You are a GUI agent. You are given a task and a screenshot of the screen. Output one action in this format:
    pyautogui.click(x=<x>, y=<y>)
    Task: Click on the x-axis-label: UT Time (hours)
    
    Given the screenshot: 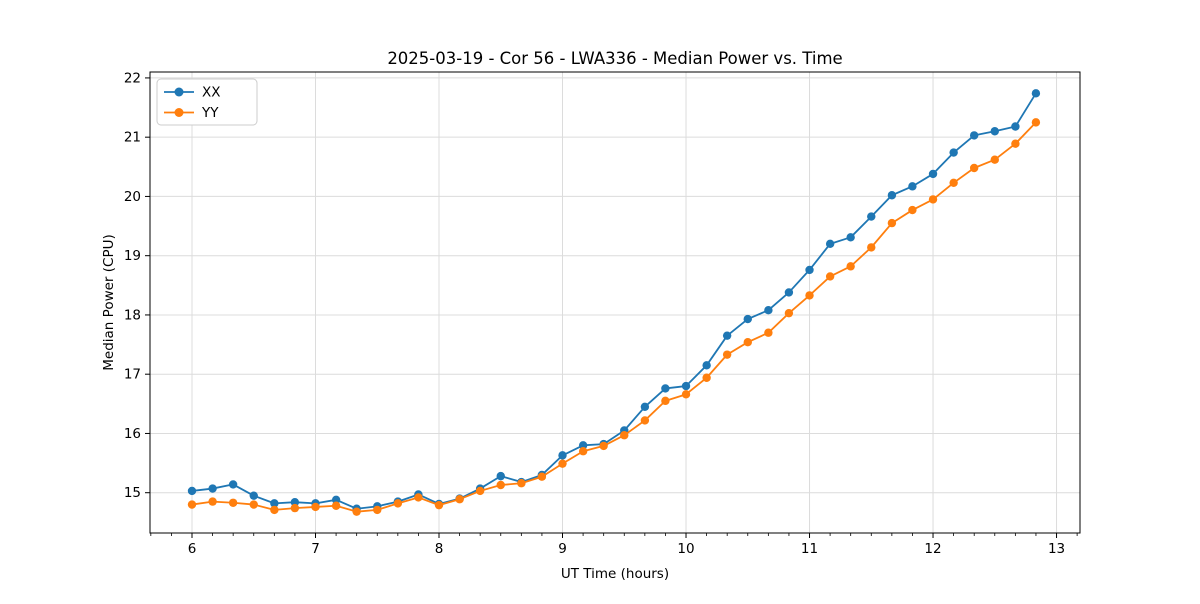 What is the action you would take?
    pyautogui.click(x=615, y=574)
    